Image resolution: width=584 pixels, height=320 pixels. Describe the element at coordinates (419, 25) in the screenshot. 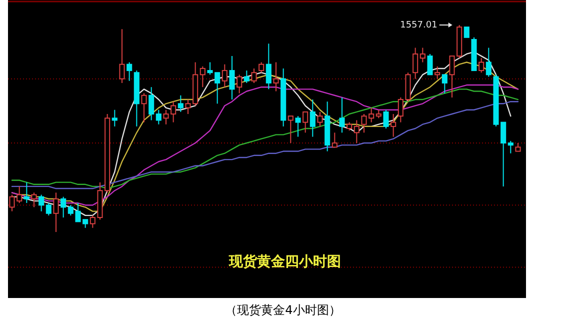

I see `annotation: 1557.01` at that location.